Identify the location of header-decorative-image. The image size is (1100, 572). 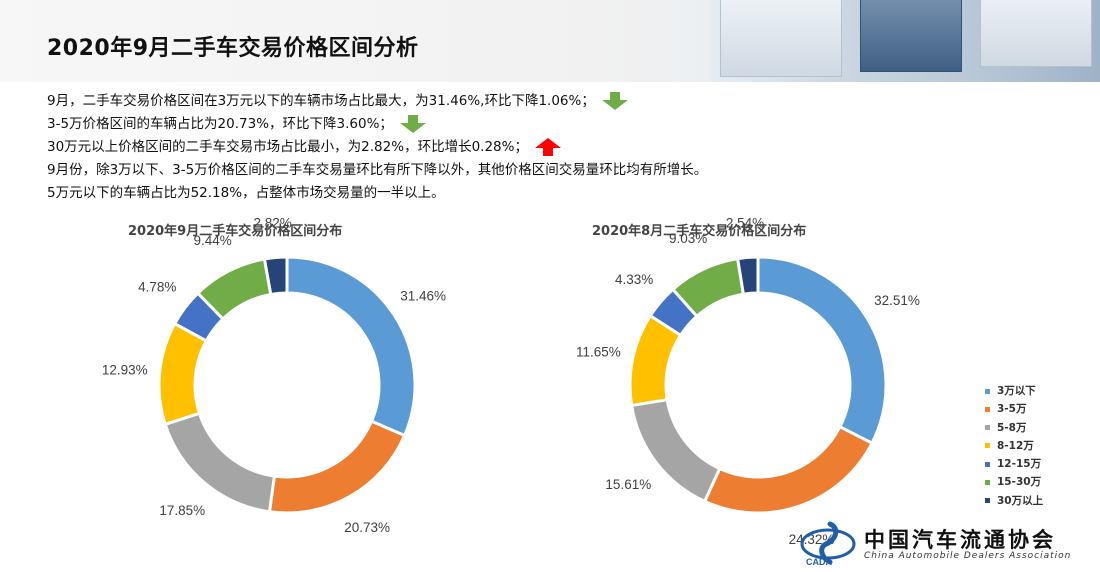
(905, 41).